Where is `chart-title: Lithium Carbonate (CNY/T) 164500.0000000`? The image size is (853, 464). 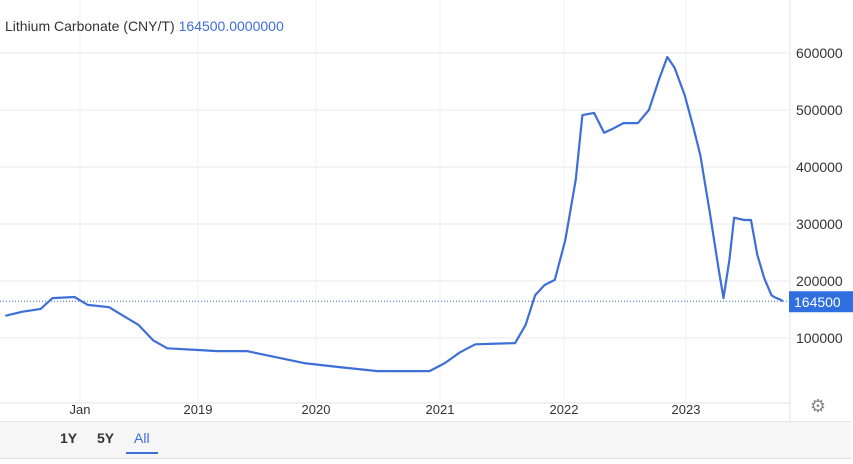
chart-title: Lithium Carbonate (CNY/T) 164500.0000000 is located at coordinates (144, 26).